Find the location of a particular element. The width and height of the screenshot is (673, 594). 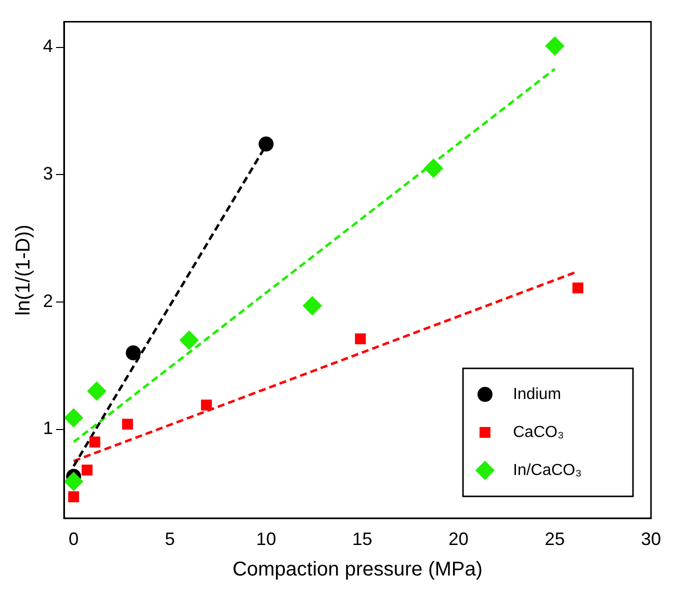

x-tick-label: 20 is located at coordinates (458, 539).